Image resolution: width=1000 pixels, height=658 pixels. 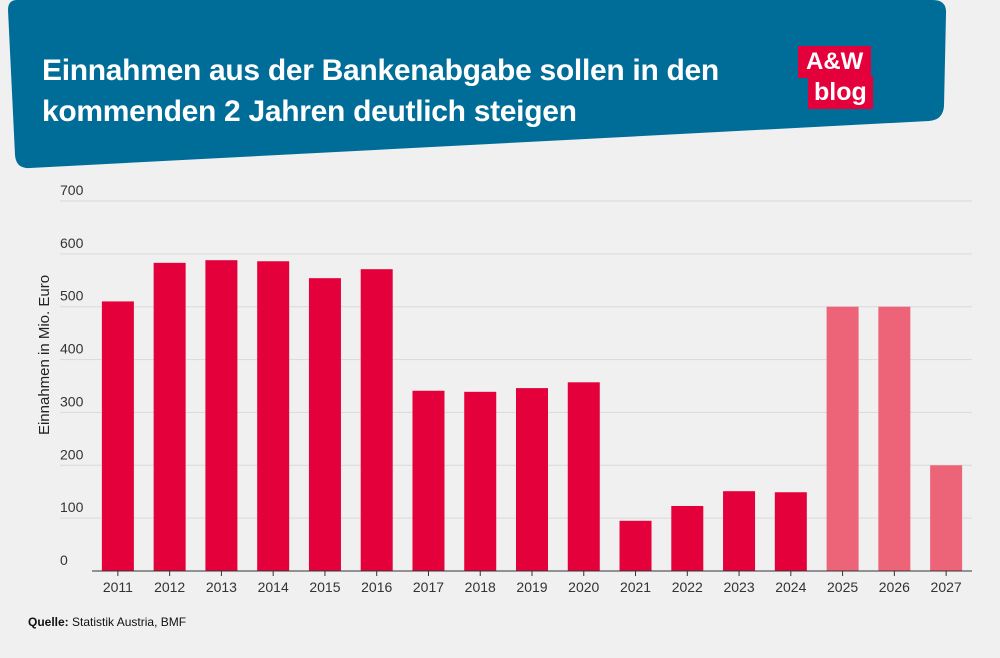 I want to click on y-tick-label: 200, so click(x=72, y=454).